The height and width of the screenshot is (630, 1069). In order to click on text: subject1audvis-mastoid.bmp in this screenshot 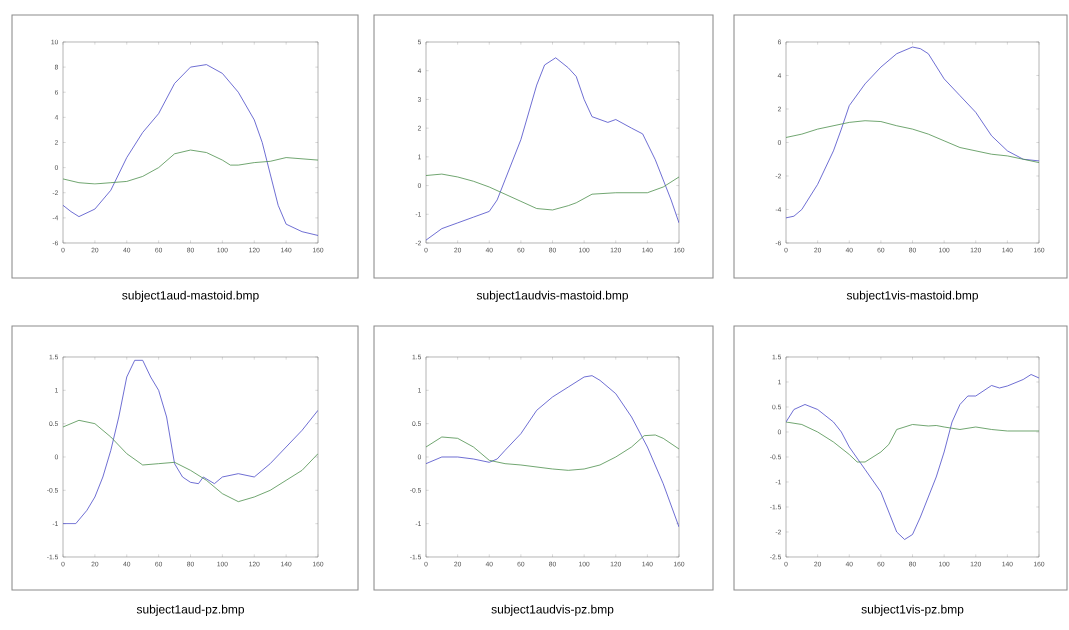, I will do `click(552, 296)`.